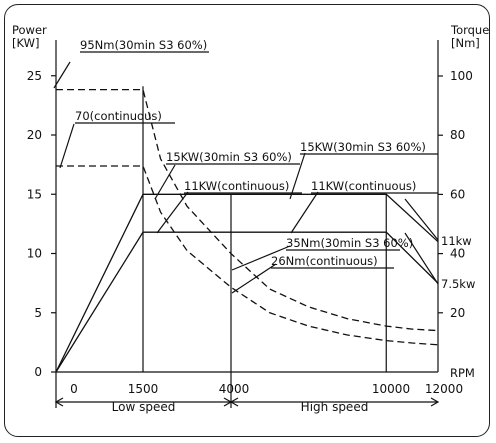 This screenshot has width=496, height=443. I want to click on high-speed-label: High speed, so click(335, 407).